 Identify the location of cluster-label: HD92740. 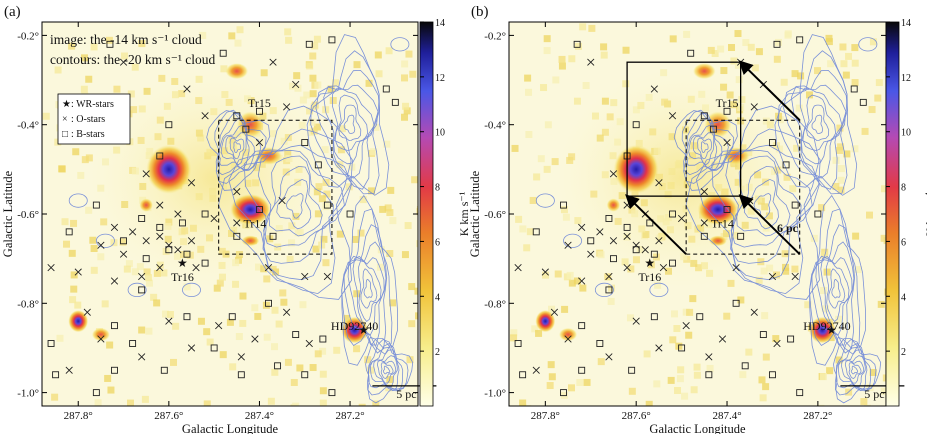
(826, 326).